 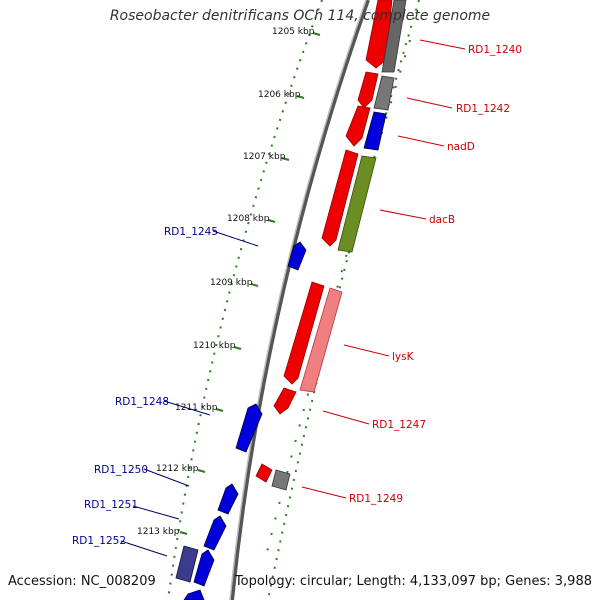 I want to click on gene-label-lysK: lysK, so click(x=403, y=357).